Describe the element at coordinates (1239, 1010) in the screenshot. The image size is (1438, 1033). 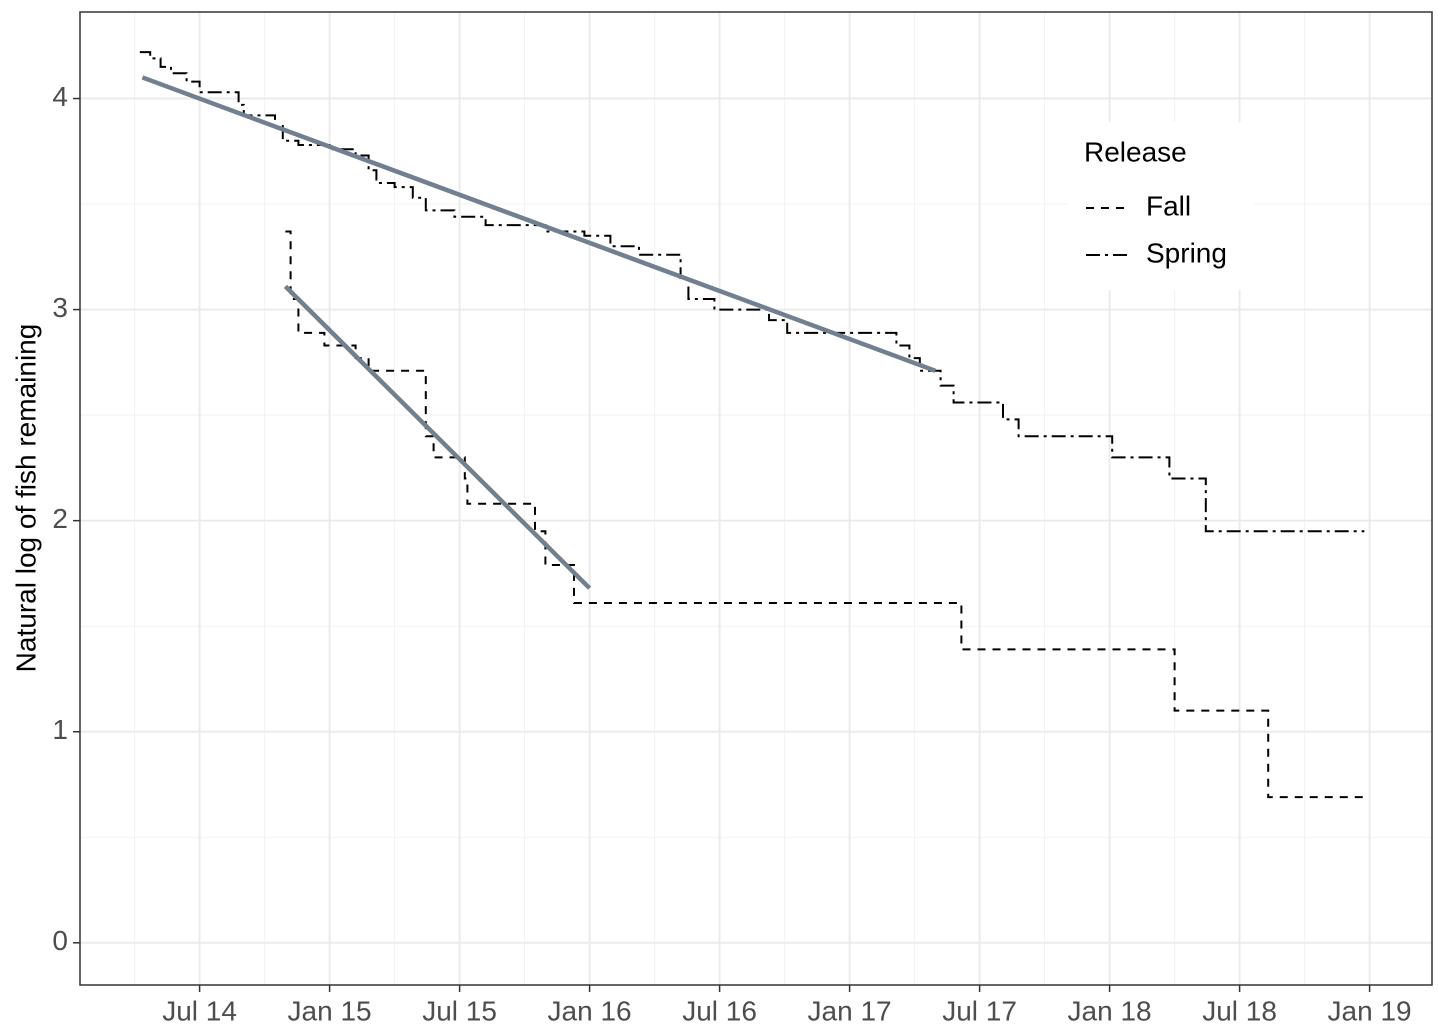
I see `x-tick-label: Jul 18` at that location.